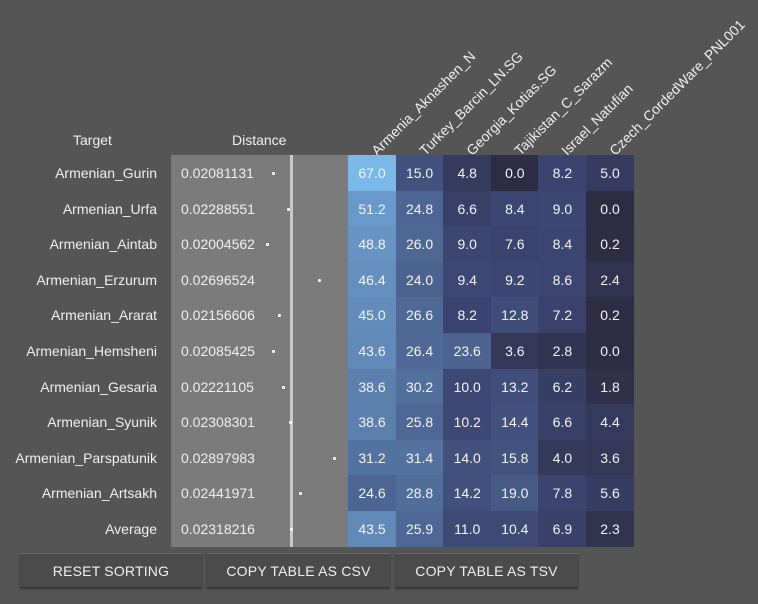  Describe the element at coordinates (486, 570) in the screenshot. I see `copy-tsv-button: COPY TABLE AS TSV` at that location.